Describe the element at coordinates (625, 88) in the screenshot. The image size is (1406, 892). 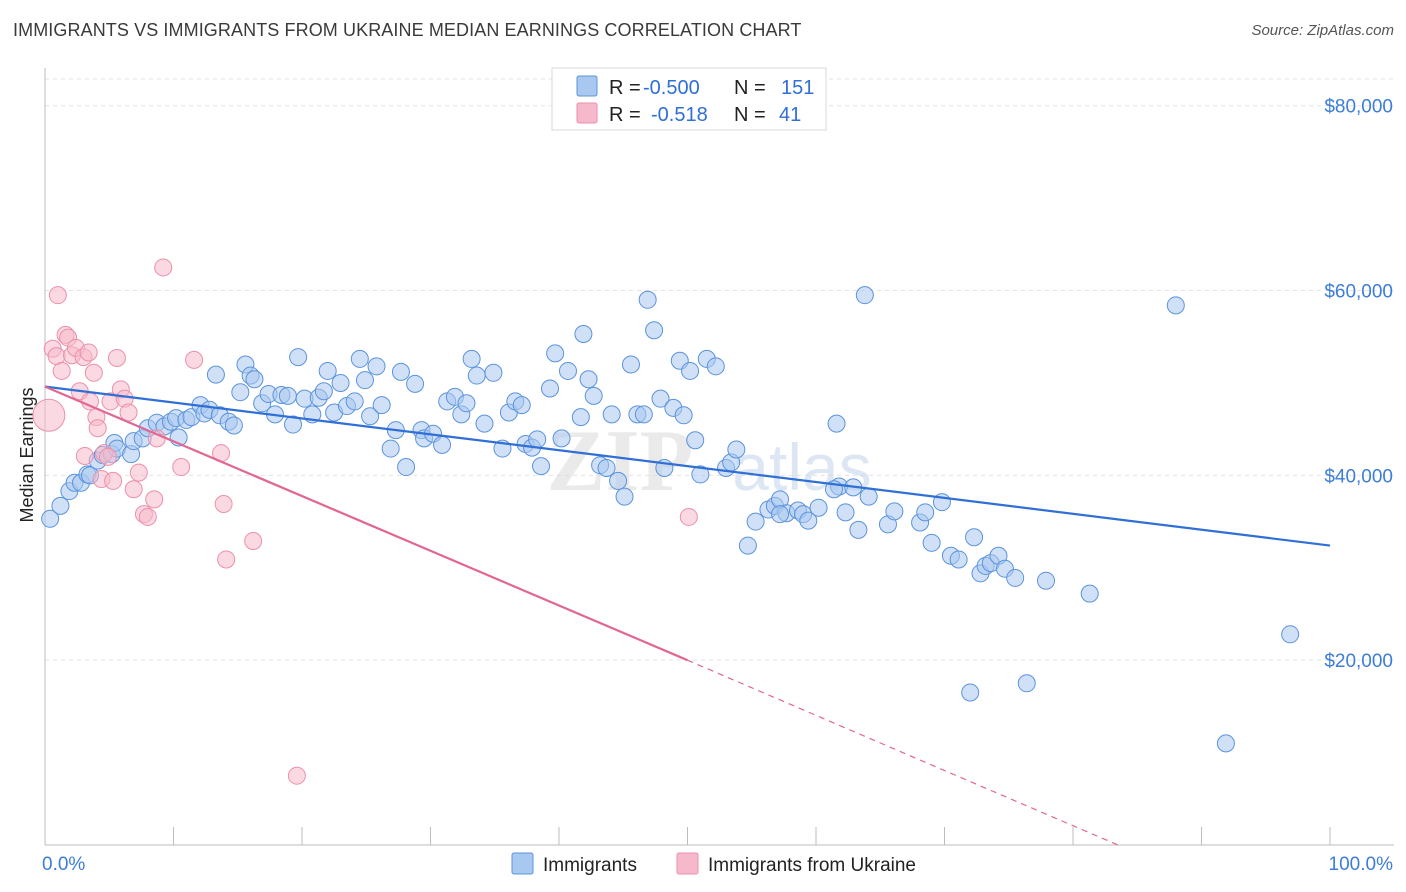
I see `legend-r-label-1: R =` at that location.